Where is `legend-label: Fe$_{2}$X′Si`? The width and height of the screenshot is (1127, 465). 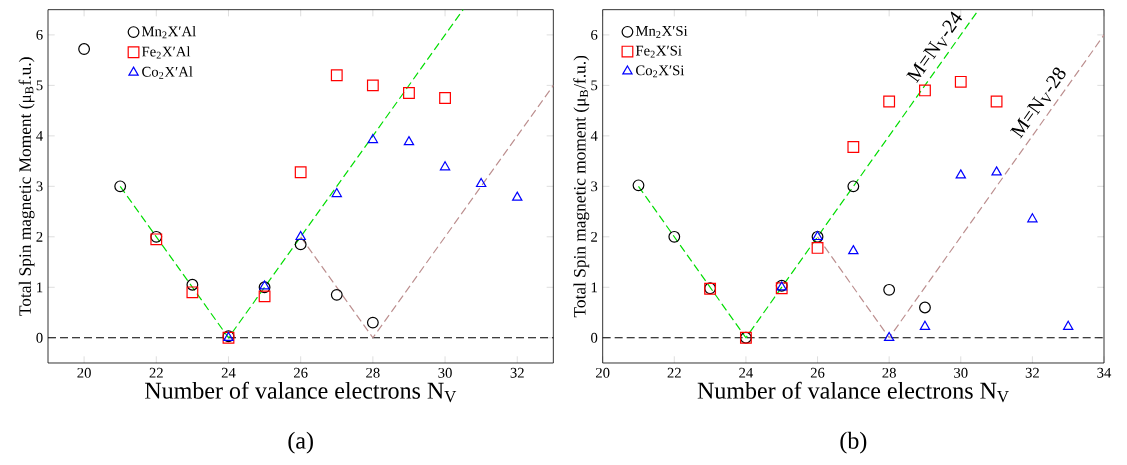
legend-label: Fe$_{2}$X′Si is located at coordinates (658, 51).